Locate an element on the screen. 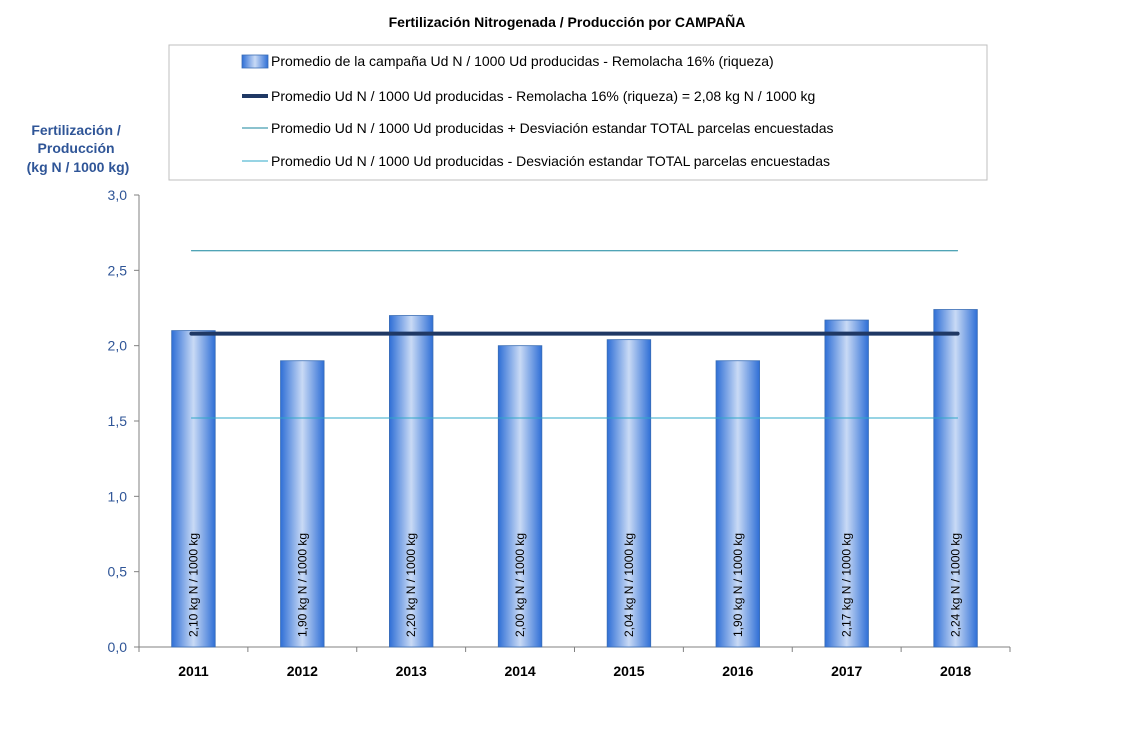  y-tick-label: 3,0 is located at coordinates (118, 195).